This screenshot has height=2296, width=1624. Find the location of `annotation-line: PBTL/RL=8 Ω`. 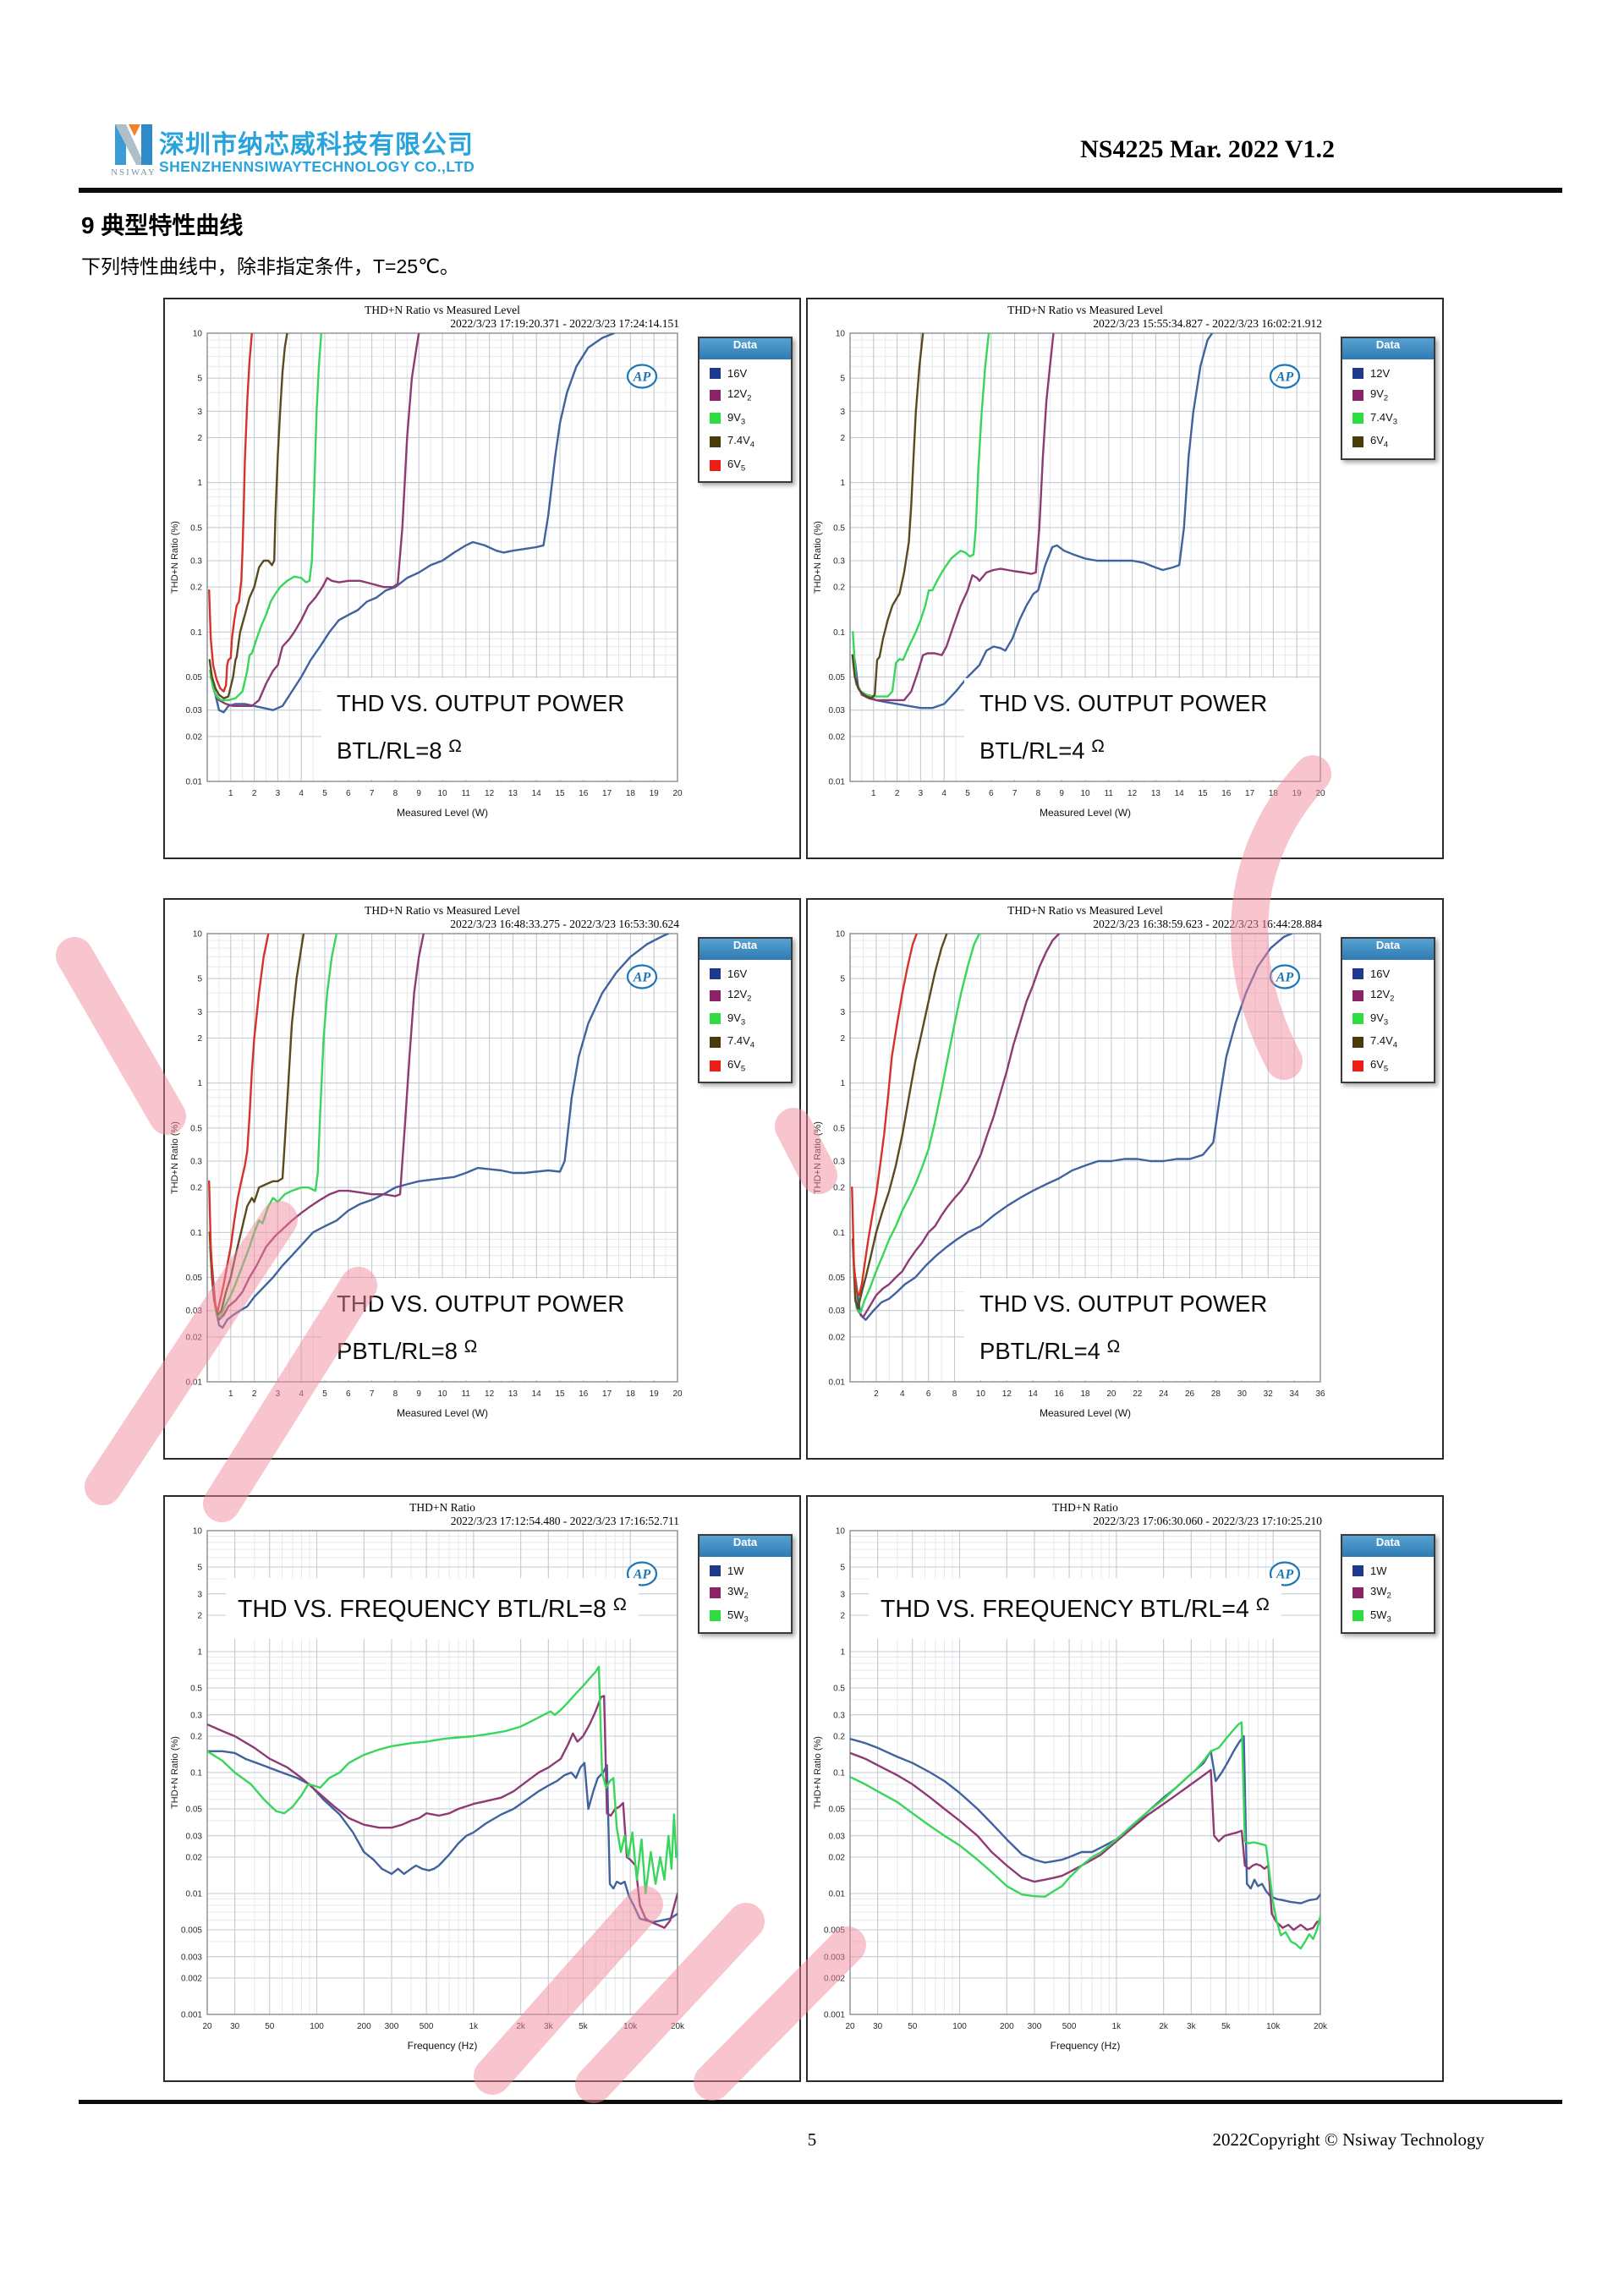

annotation-line: PBTL/RL=8 Ω is located at coordinates (407, 1351).